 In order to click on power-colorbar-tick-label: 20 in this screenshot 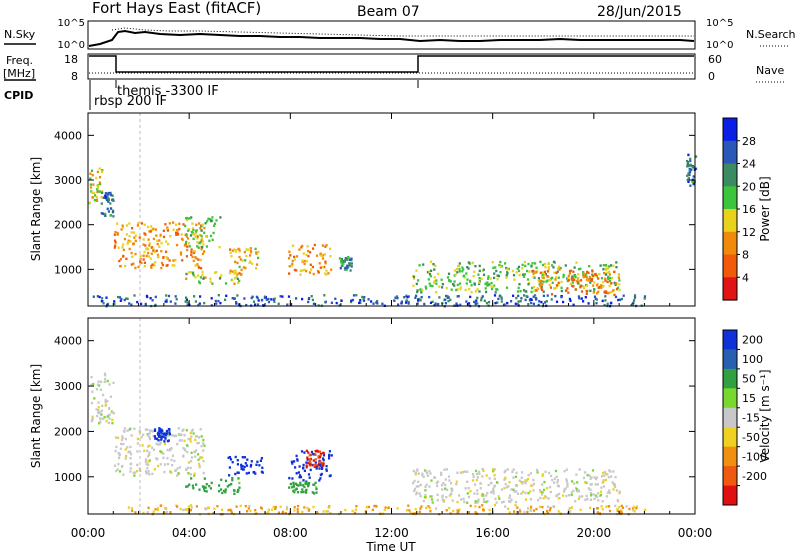, I will do `click(749, 186)`.